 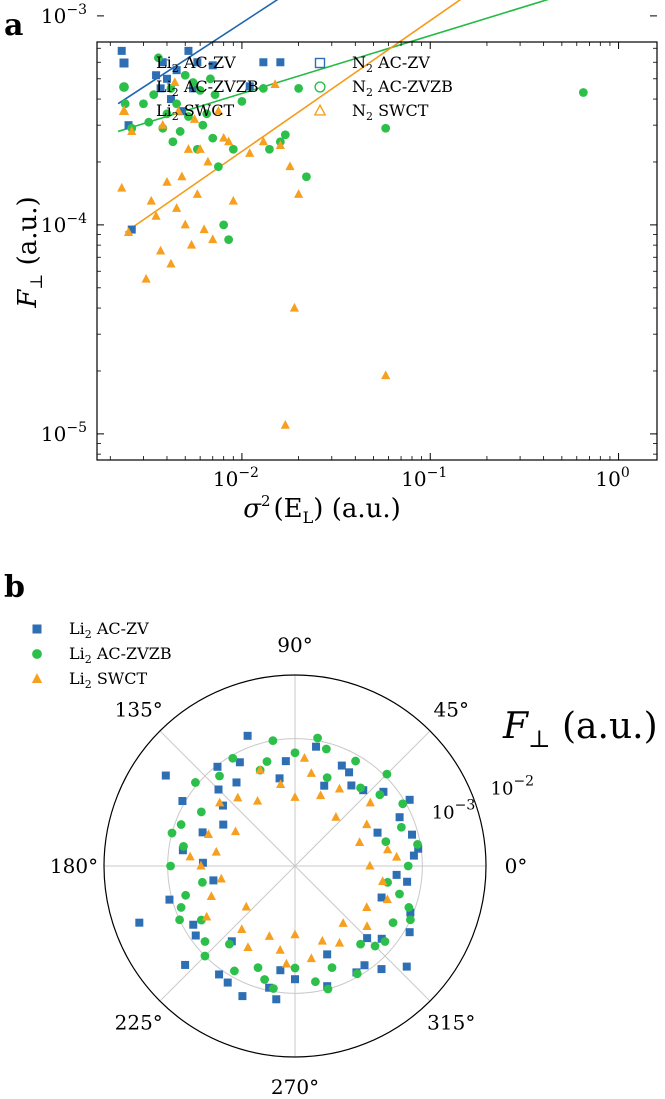 What do you see at coordinates (13, 25) in the screenshot?
I see `panel-a-label: a` at bounding box center [13, 25].